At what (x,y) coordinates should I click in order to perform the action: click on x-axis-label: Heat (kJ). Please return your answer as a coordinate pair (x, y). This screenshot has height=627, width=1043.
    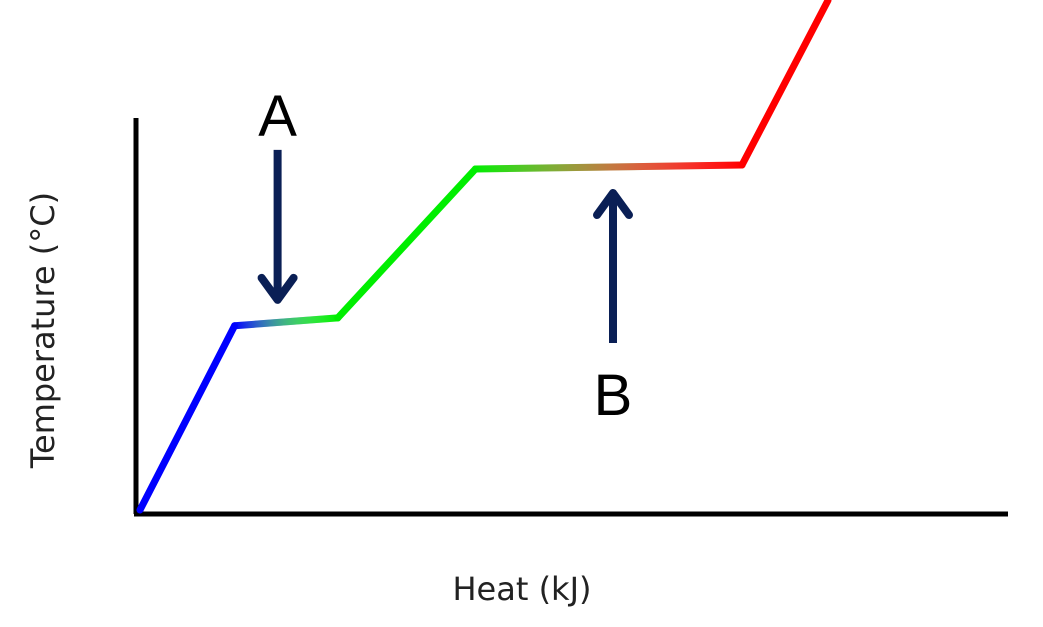
    Looking at the image, I should click on (521, 589).